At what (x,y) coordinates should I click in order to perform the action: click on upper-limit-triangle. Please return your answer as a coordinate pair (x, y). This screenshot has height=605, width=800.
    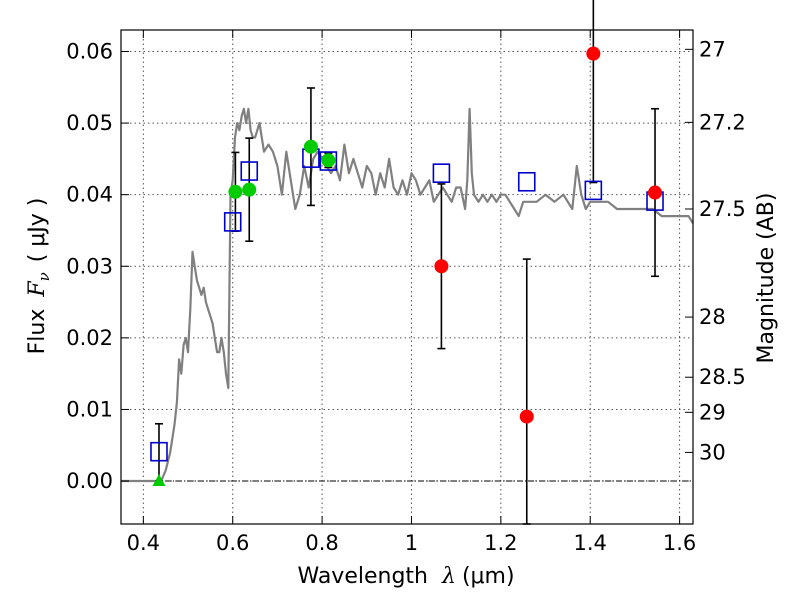
    Looking at the image, I should click on (159, 480).